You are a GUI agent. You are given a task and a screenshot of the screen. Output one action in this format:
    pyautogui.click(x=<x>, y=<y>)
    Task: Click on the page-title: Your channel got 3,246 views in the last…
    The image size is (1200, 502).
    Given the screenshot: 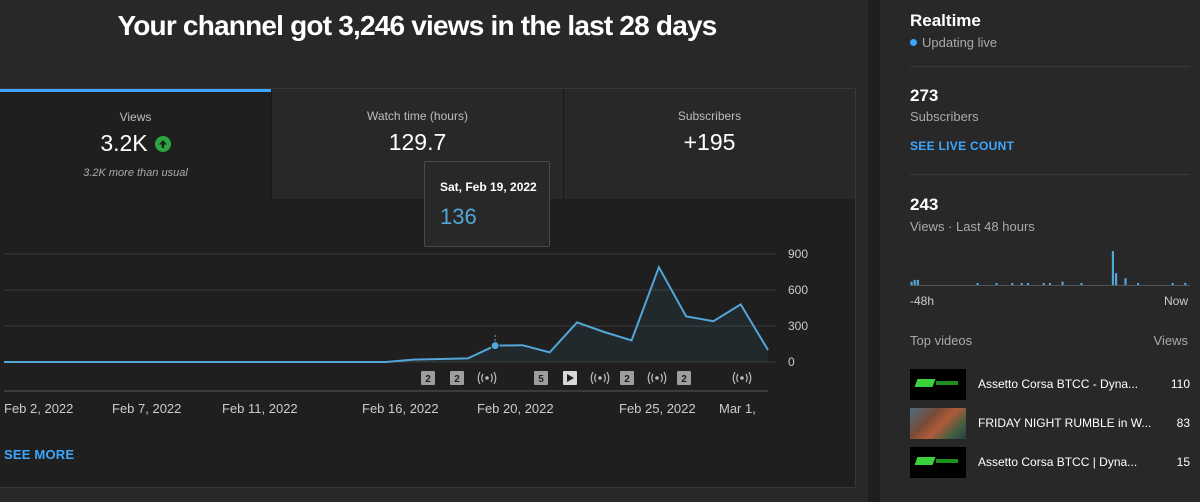 What is the action you would take?
    pyautogui.click(x=417, y=25)
    